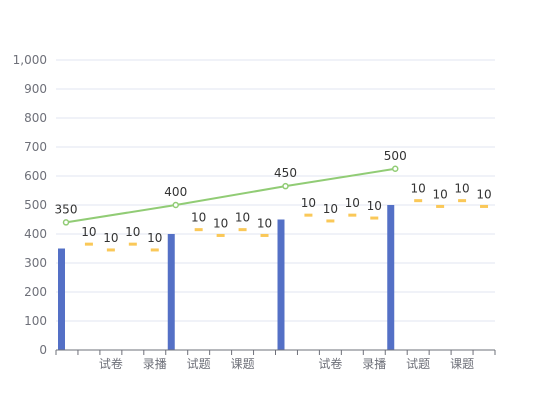 Image resolution: width=550 pixels, height=420 pixels. I want to click on y-tick-label: 0, so click(43, 350).